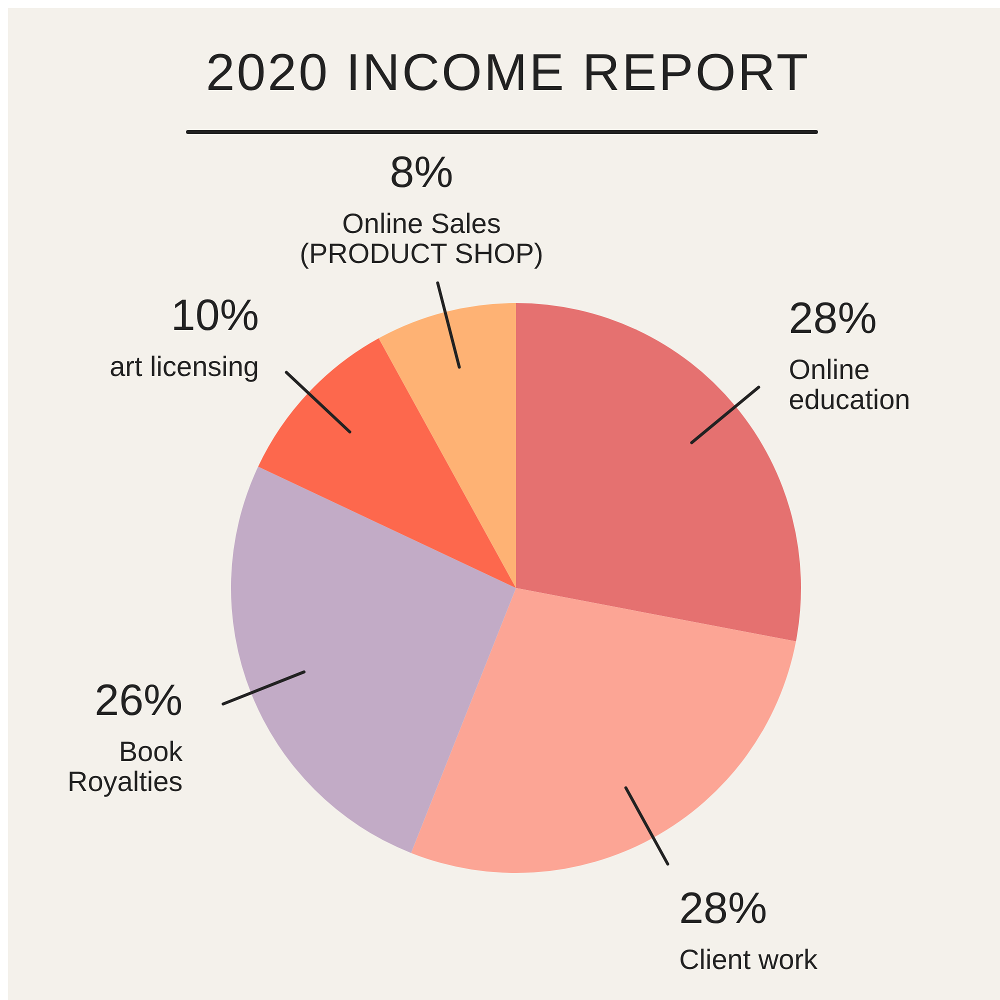 Image resolution: width=1000 pixels, height=1000 pixels. I want to click on data-label: 10%, so click(214, 315).